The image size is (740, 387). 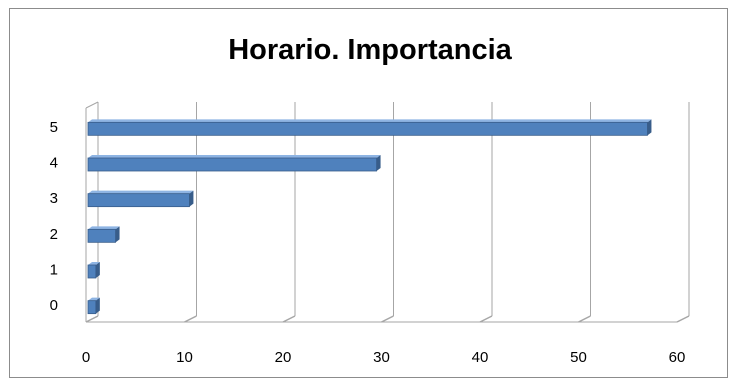 I want to click on y-tick-label: 1, so click(x=54, y=270).